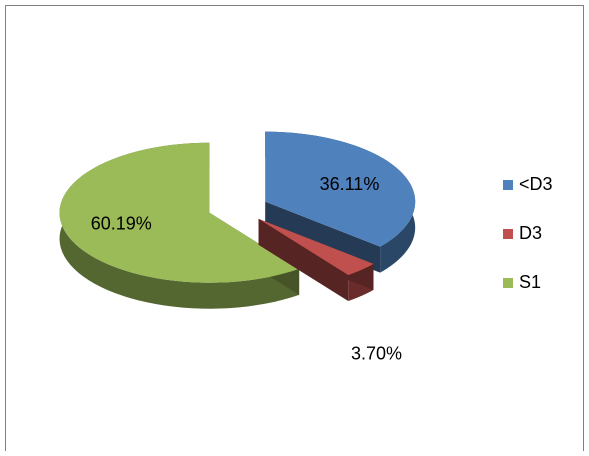 The width and height of the screenshot is (589, 456). I want to click on data-label: 36.11%, so click(350, 184).